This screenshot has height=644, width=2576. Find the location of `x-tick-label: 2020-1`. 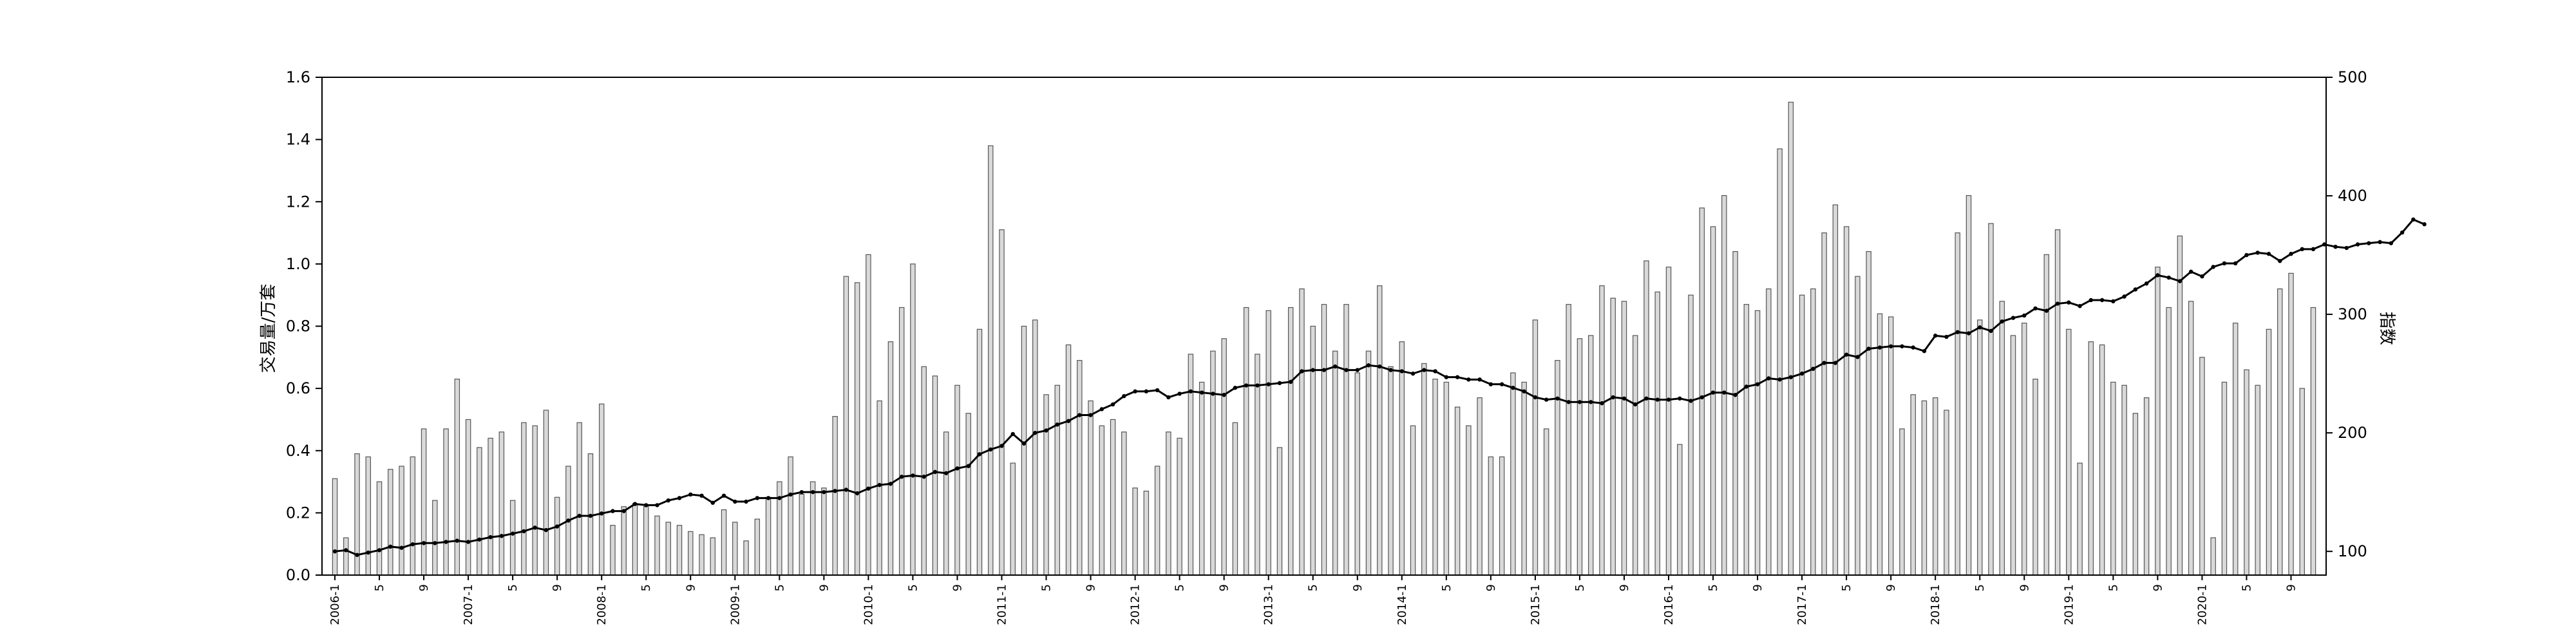

x-tick-label: 2020-1 is located at coordinates (2202, 604).